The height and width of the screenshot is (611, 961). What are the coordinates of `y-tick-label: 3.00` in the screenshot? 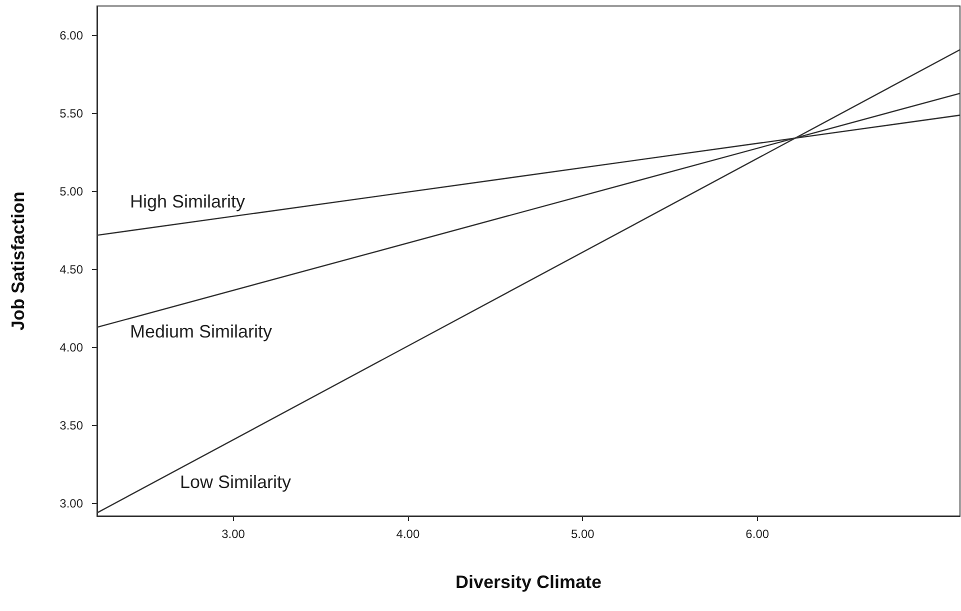 It's located at (72, 503).